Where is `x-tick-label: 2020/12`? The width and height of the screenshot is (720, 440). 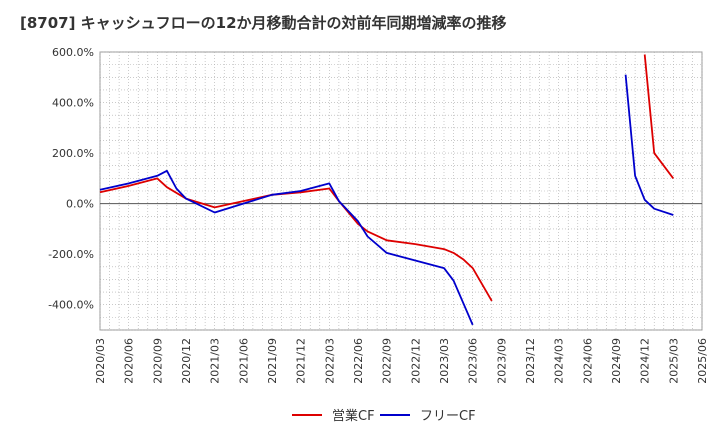
x-tick-label: 2020/12 is located at coordinates (186, 361).